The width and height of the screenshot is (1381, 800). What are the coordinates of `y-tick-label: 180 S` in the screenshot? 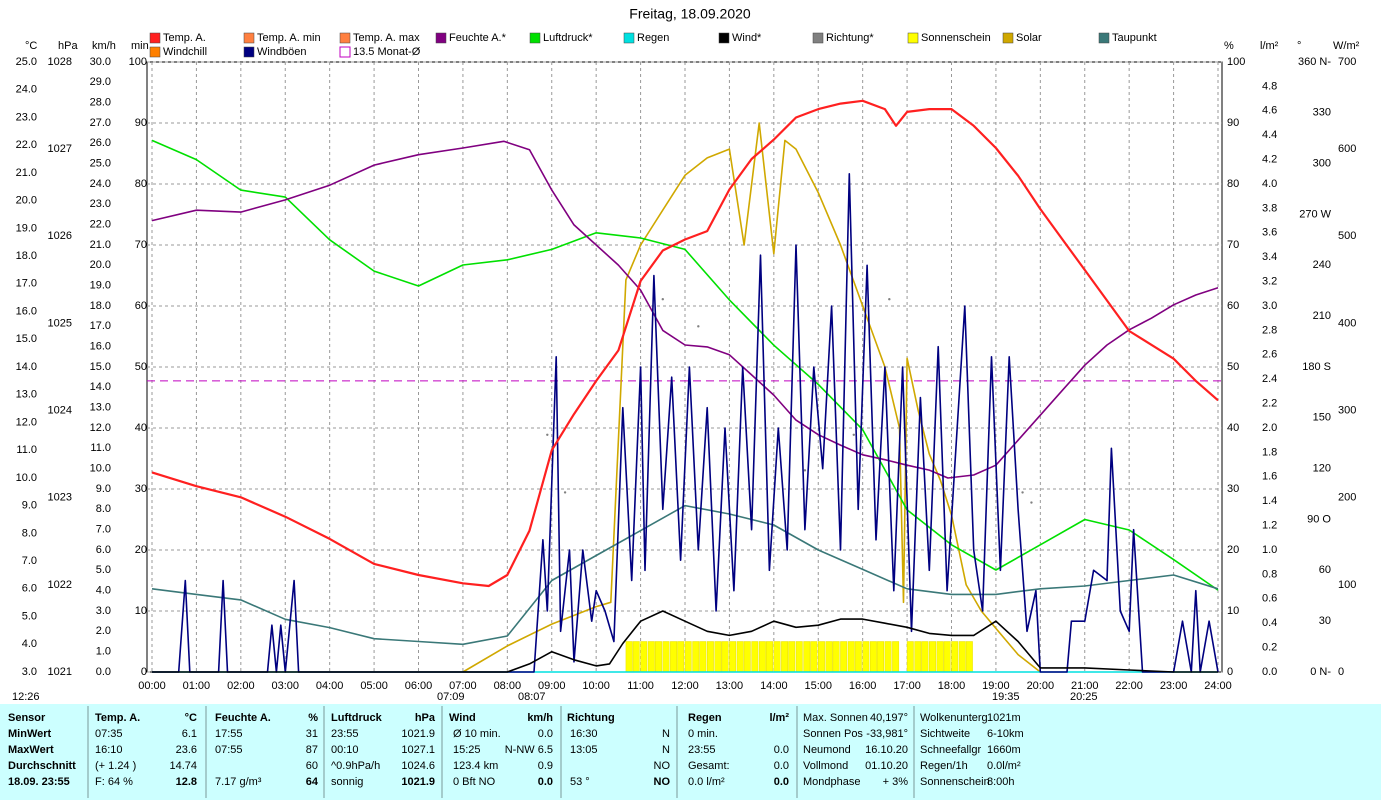 It's located at (1316, 367).